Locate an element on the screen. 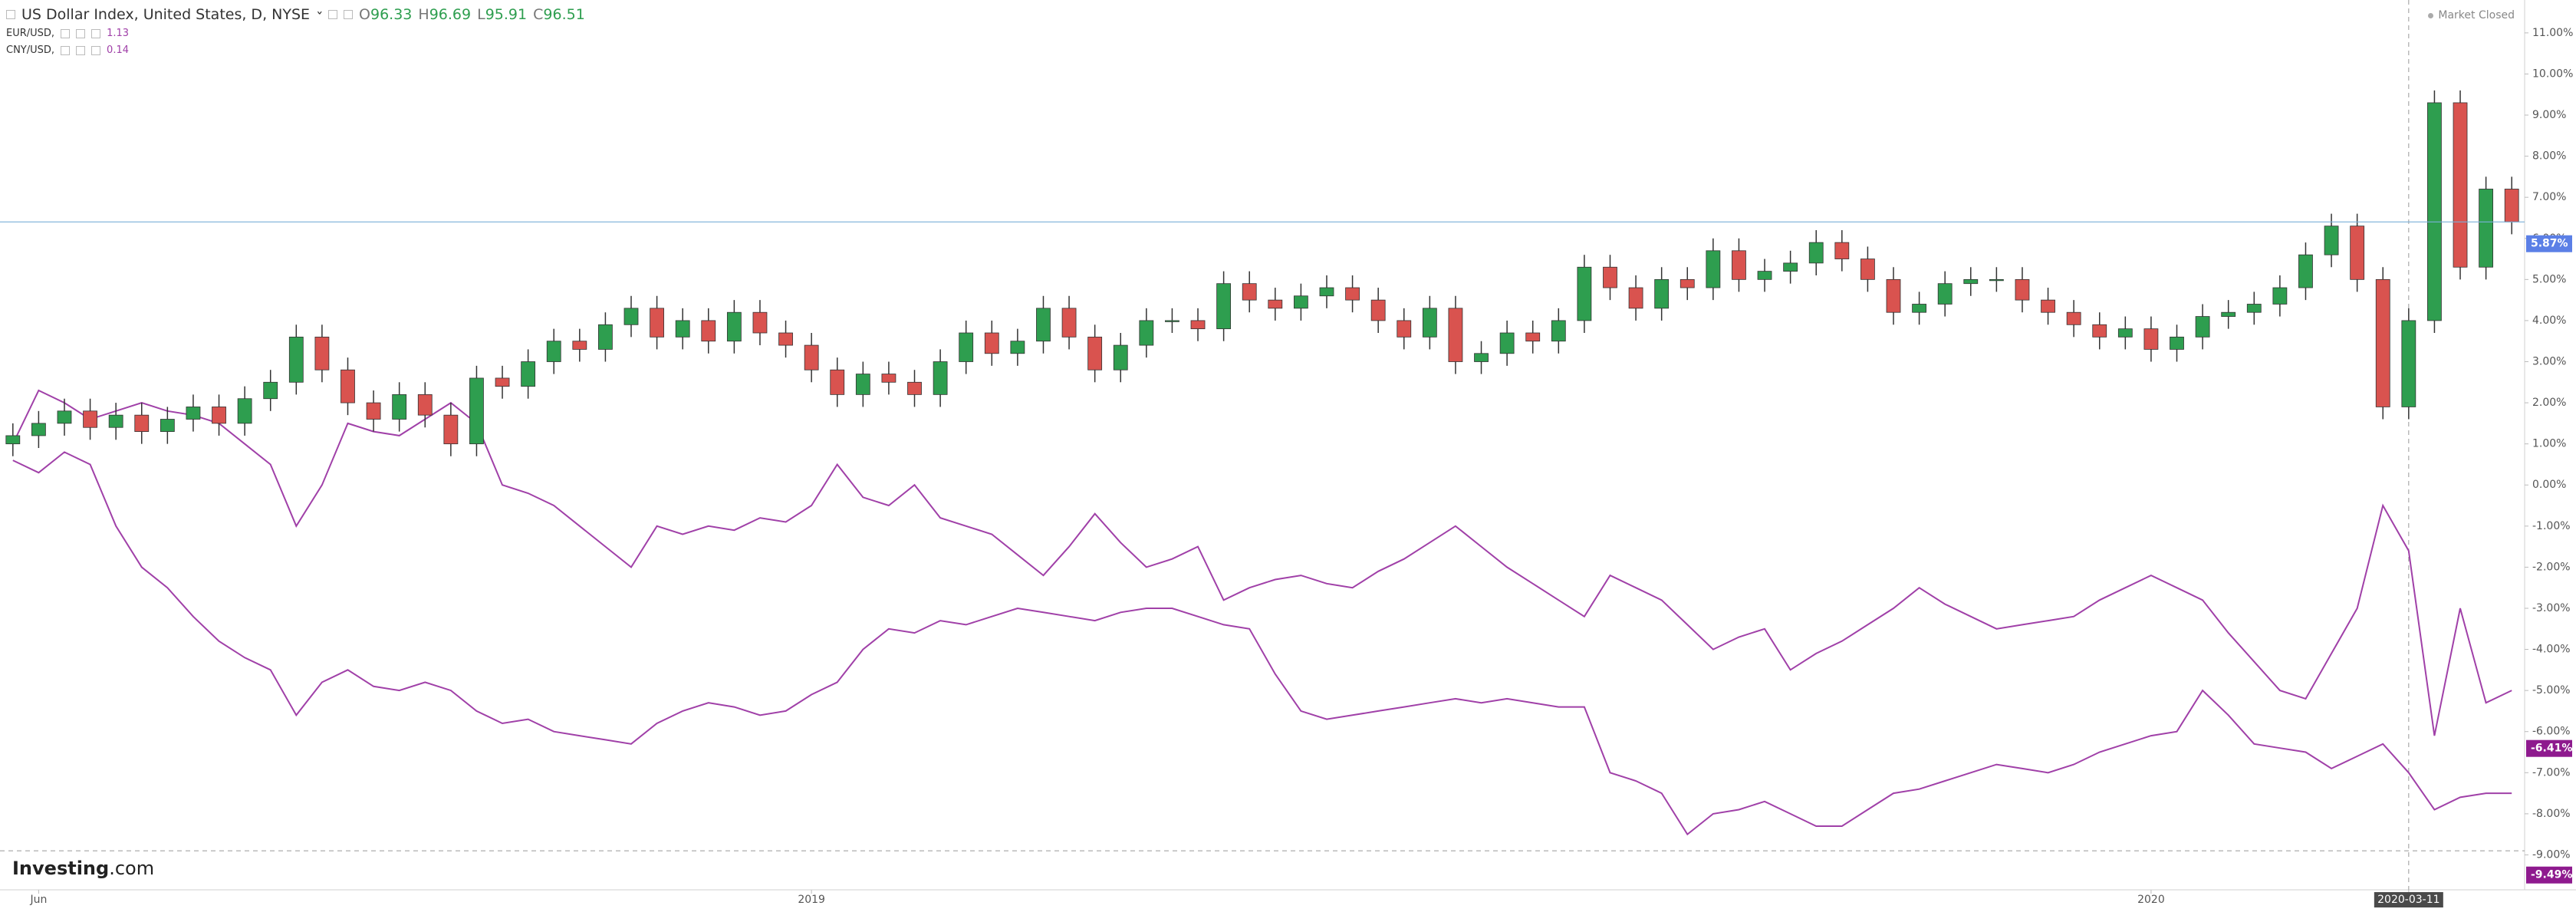 The image size is (2576, 909). x-tick-label: Jun is located at coordinates (38, 900).